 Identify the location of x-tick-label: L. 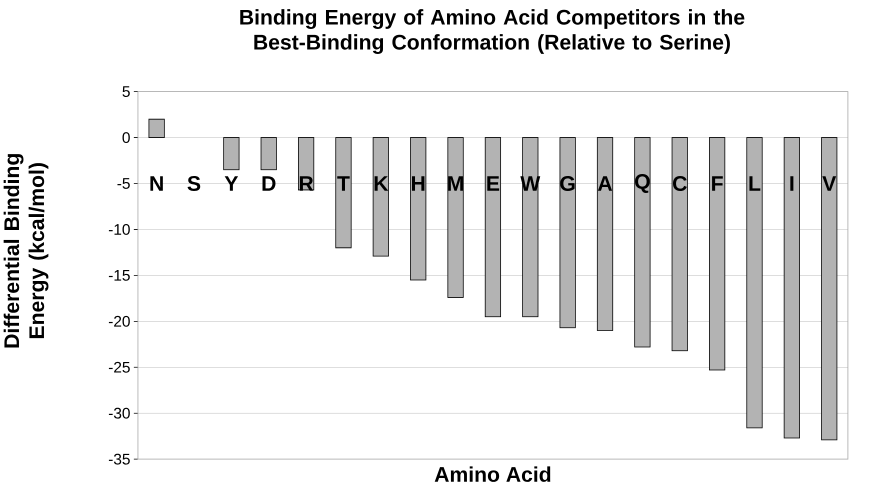
(754, 183).